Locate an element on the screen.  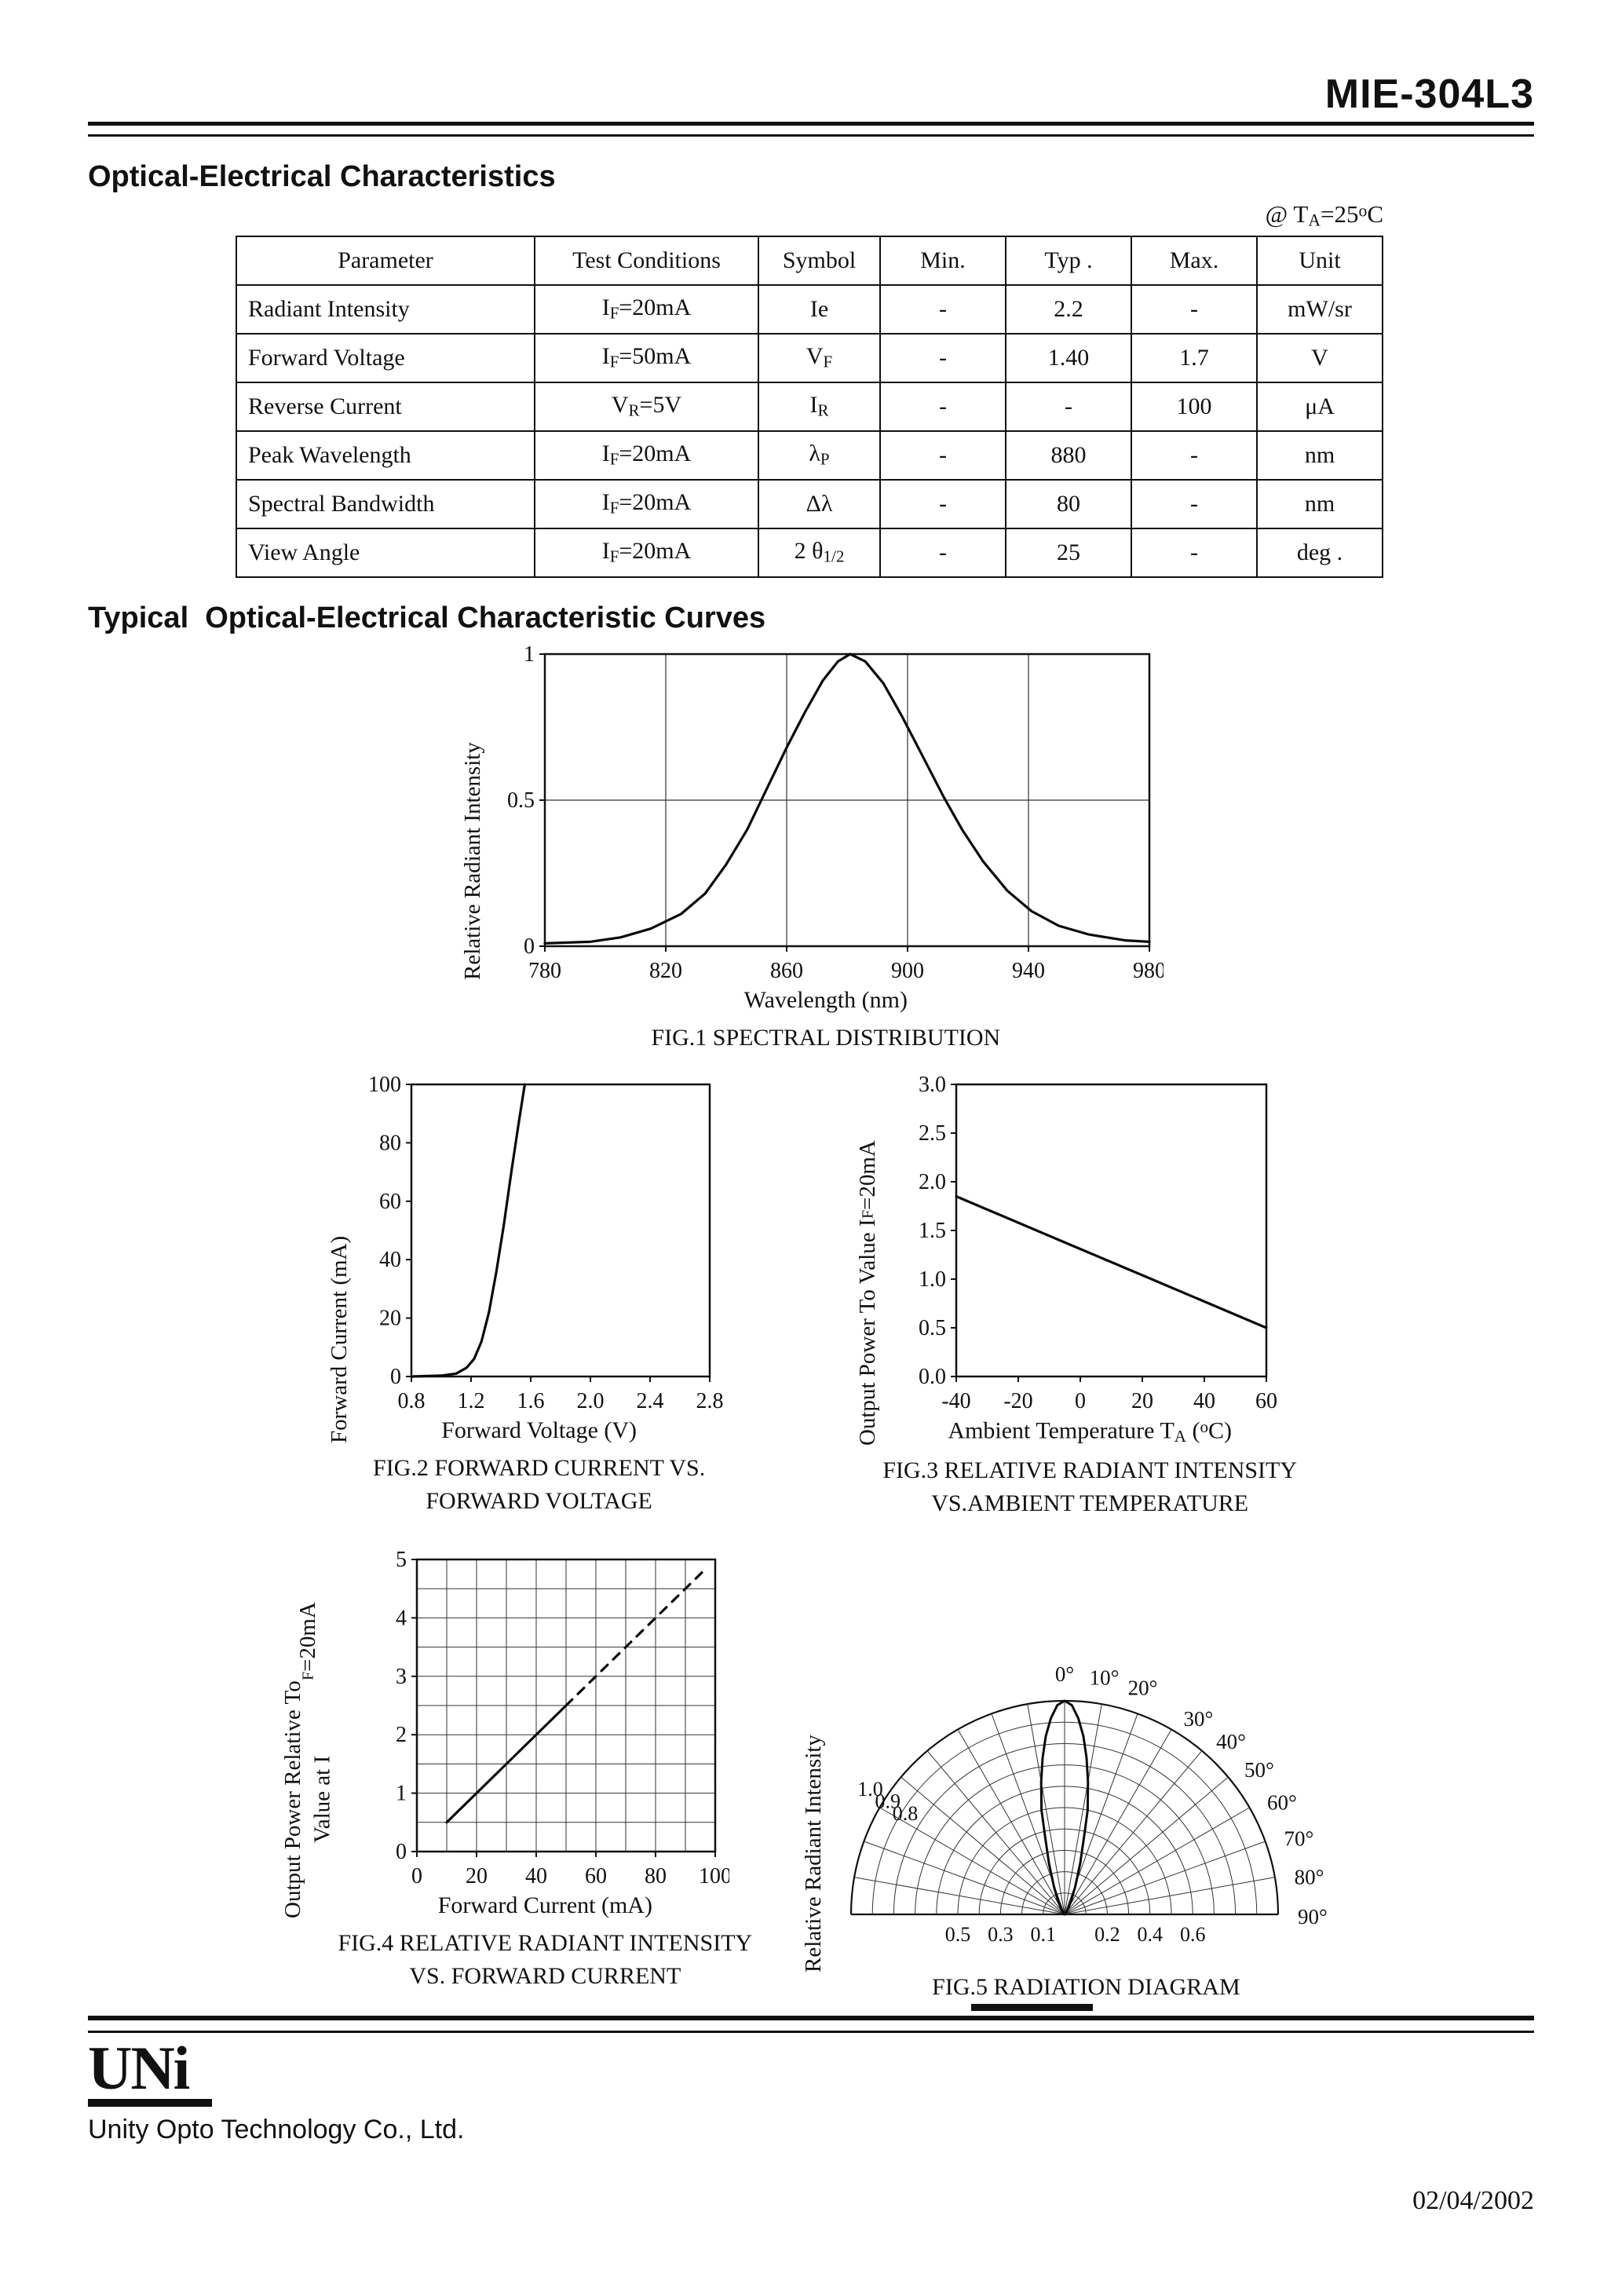
angle-label: 0° is located at coordinates (1064, 1674).